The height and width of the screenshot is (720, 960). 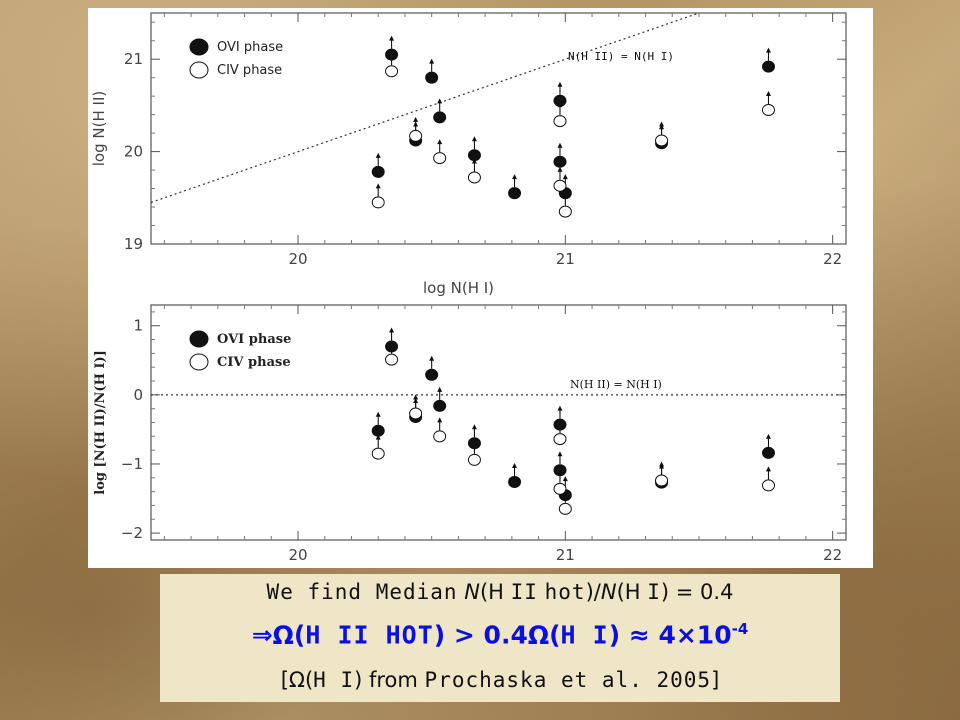 What do you see at coordinates (249, 70) in the screenshot?
I see `panel1-legend-label: CIV phase` at bounding box center [249, 70].